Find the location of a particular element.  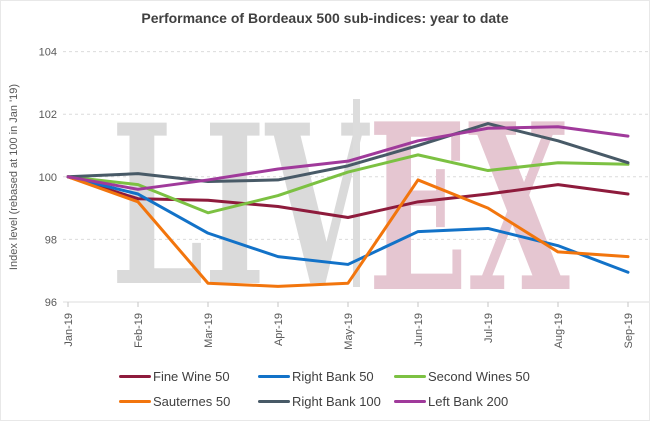

legend-item-right-bank-50: Right Bank 50 is located at coordinates (326, 376).